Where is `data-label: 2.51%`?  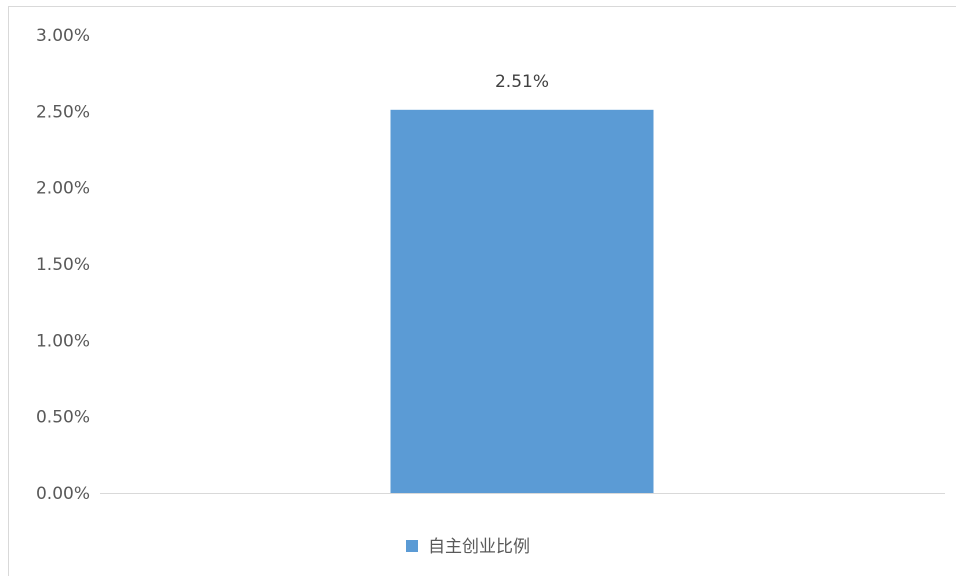
data-label: 2.51% is located at coordinates (522, 82).